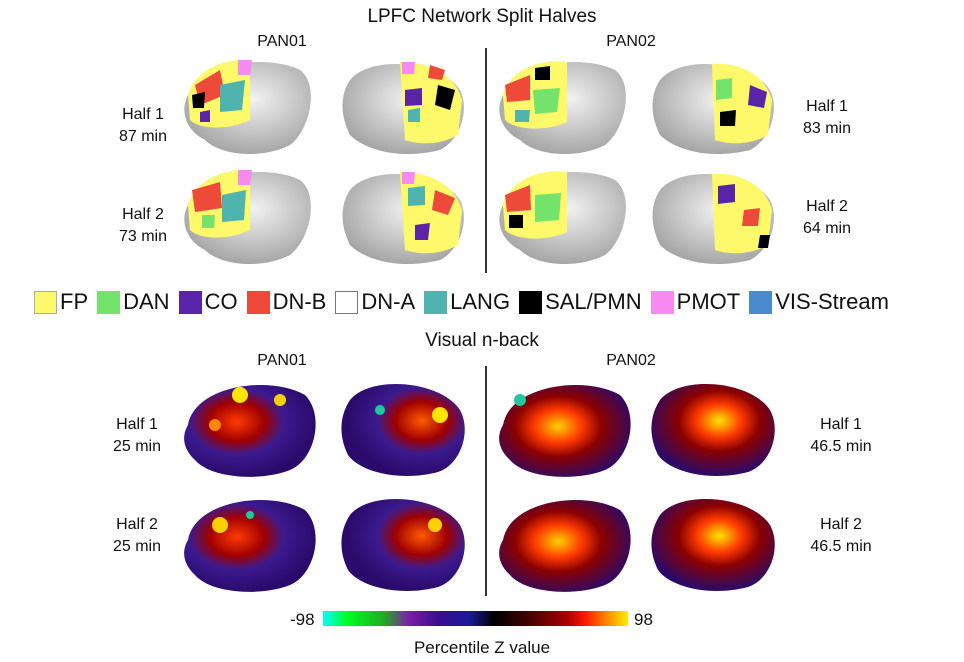  What do you see at coordinates (480, 301) in the screenshot?
I see `legend-label: LANG` at bounding box center [480, 301].